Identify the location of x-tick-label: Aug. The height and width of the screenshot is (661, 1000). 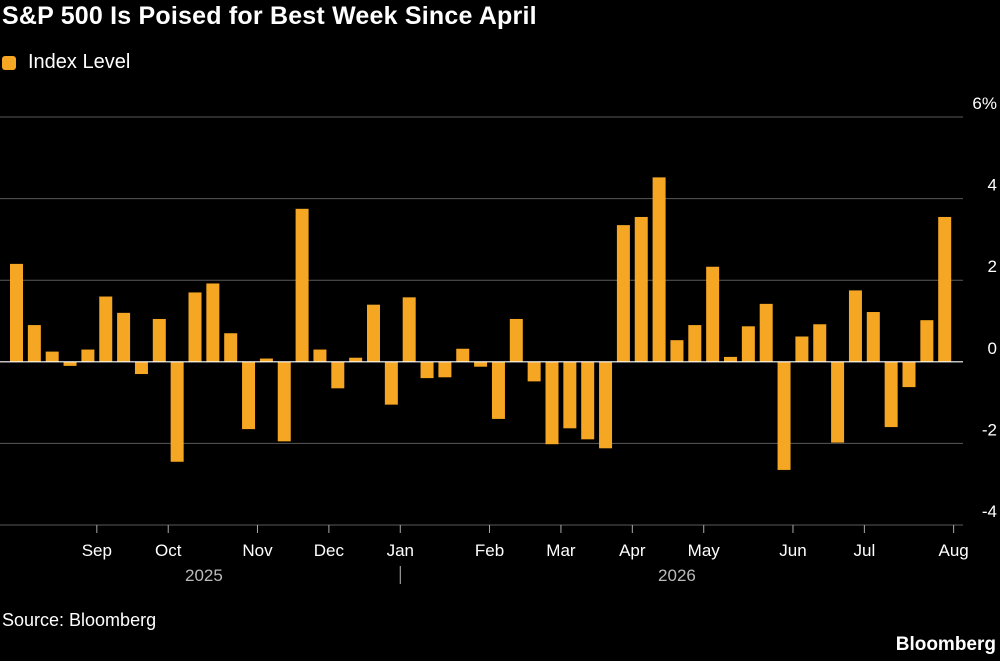
(954, 550).